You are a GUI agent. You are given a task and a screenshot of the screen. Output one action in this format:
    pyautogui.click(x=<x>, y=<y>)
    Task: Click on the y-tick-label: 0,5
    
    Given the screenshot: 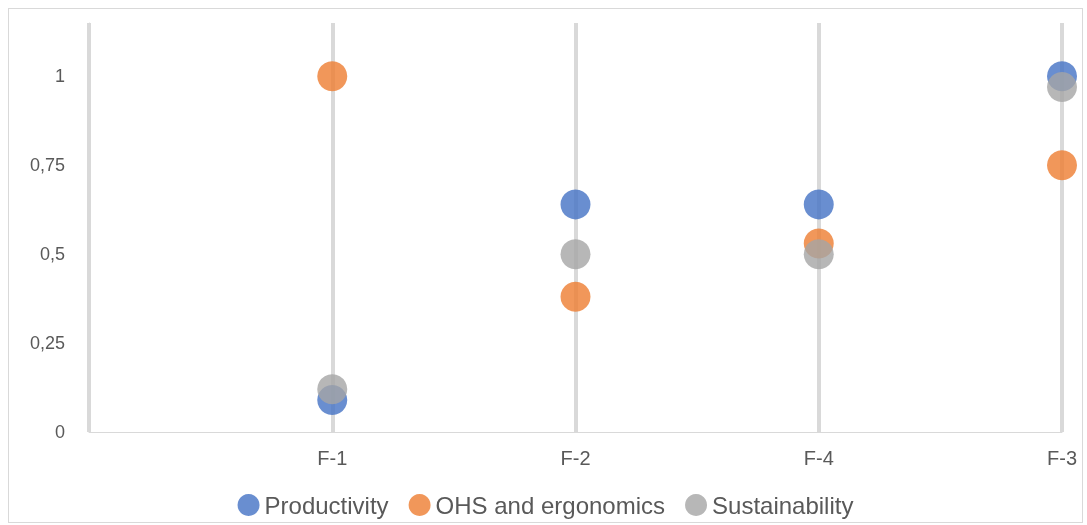 What is the action you would take?
    pyautogui.click(x=52, y=254)
    